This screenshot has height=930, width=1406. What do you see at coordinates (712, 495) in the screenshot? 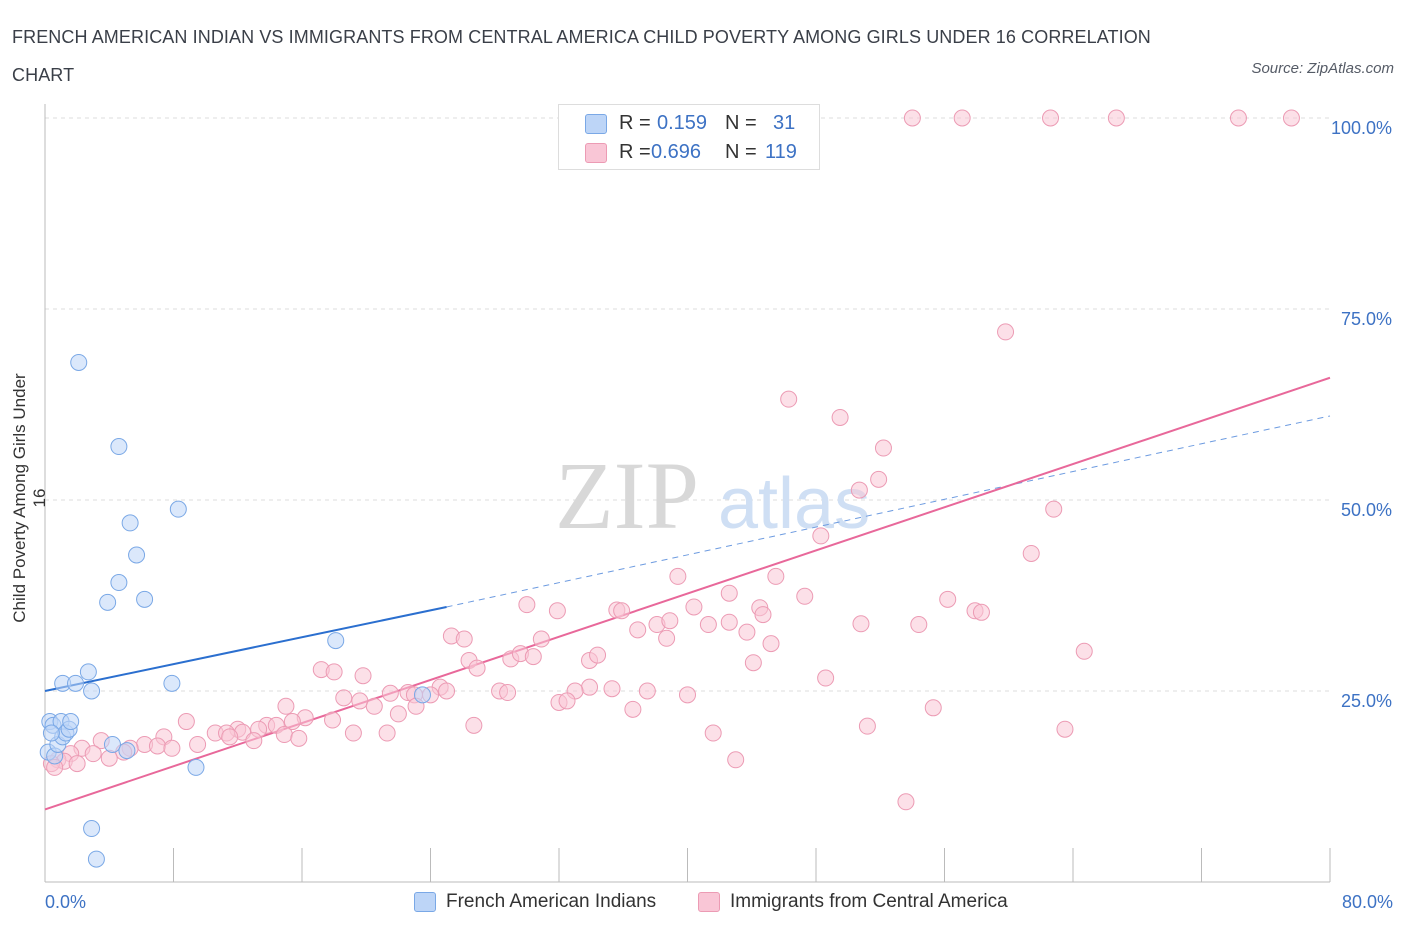
I see `watermark: ZIP atlas` at bounding box center [712, 495].